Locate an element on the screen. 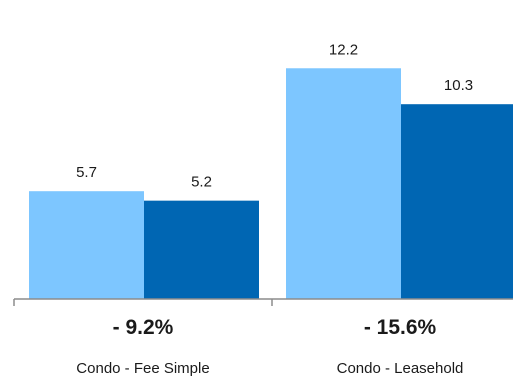 This screenshot has height=379, width=513. change-label-leasehold: - 15.6% is located at coordinates (400, 327).